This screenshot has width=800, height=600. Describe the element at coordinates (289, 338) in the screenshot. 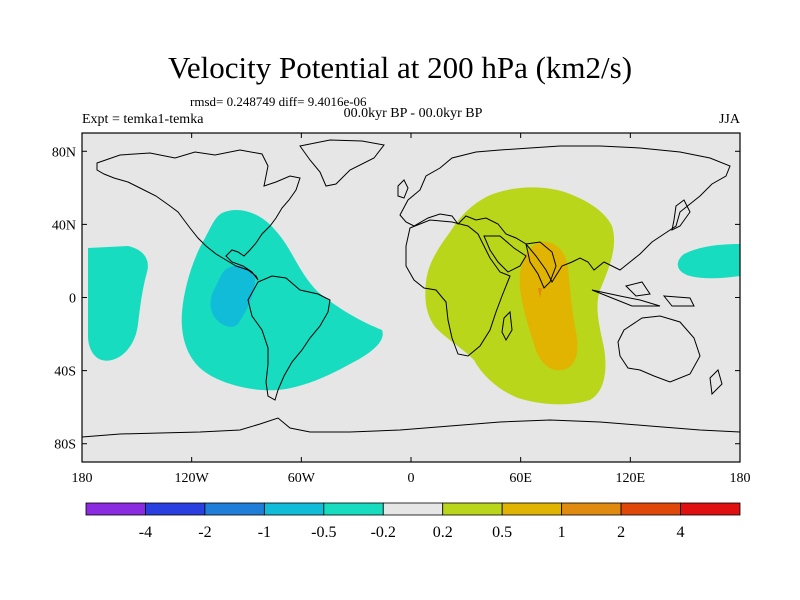

I see `coastline-south-america` at that location.